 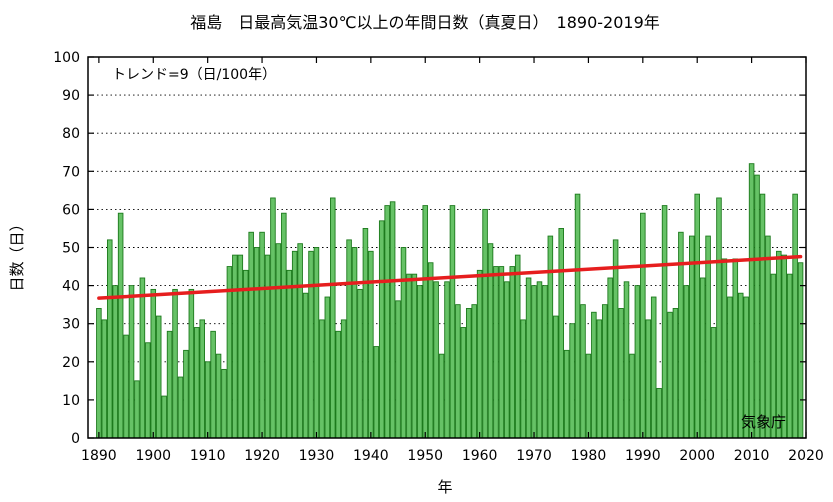 What do you see at coordinates (284, 325) in the screenshot?
I see `bar-1924` at bounding box center [284, 325].